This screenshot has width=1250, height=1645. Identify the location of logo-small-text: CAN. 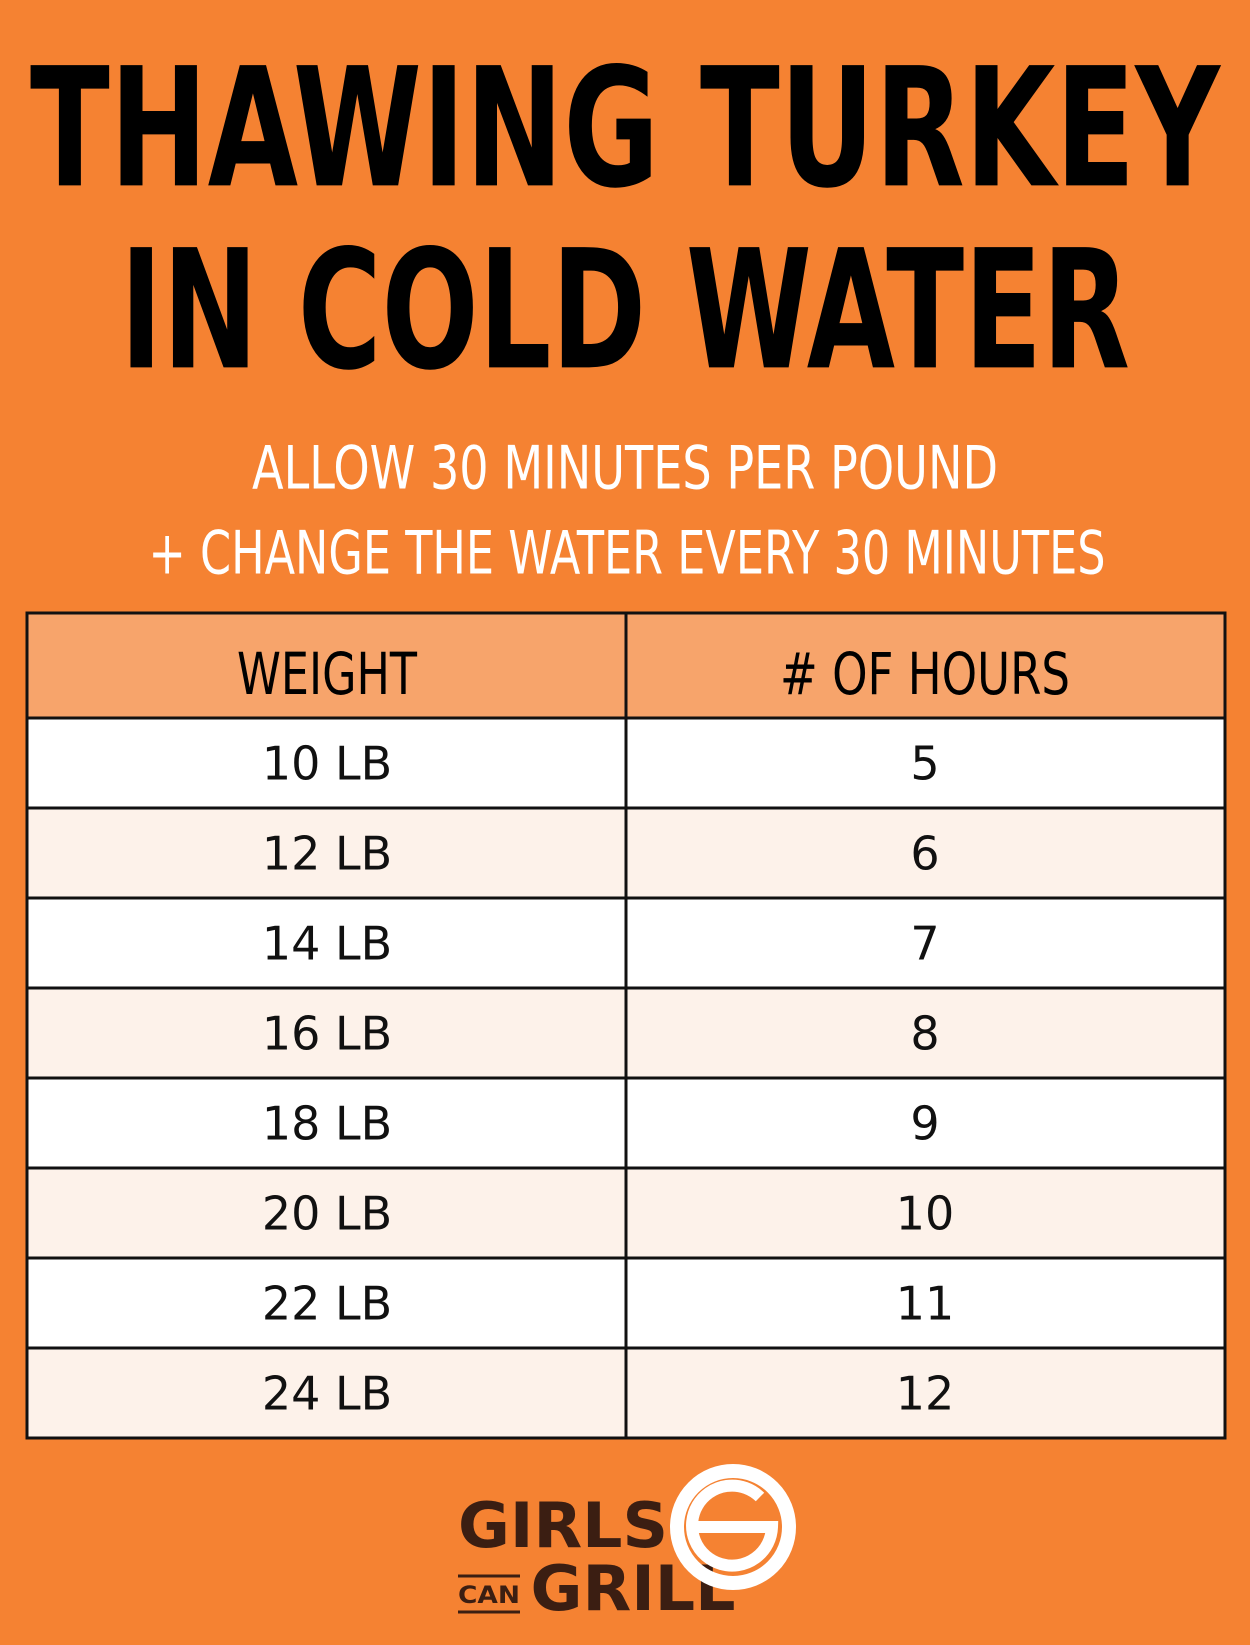
(489, 1595).